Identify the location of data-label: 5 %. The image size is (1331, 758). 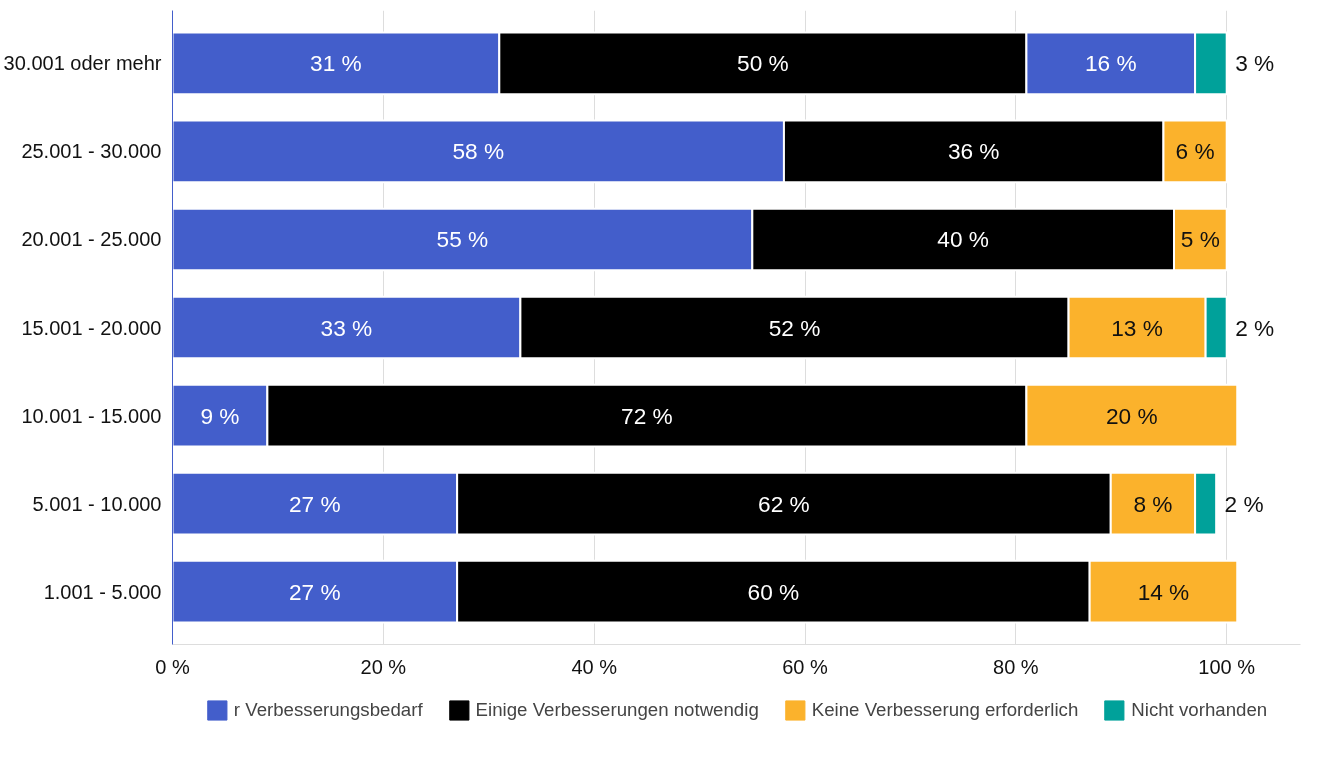
(1200, 239).